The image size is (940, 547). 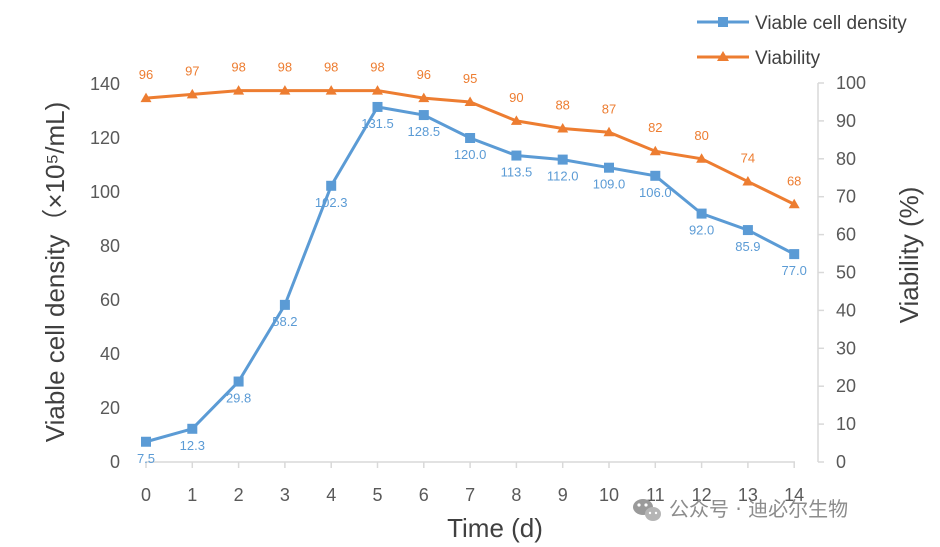 I want to click on left-tick-label: 20, so click(x=110, y=408).